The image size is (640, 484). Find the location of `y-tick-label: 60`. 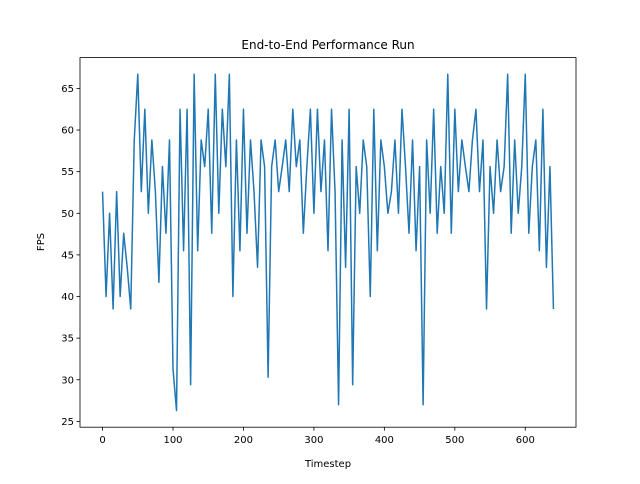

y-tick-label: 60 is located at coordinates (67, 131).